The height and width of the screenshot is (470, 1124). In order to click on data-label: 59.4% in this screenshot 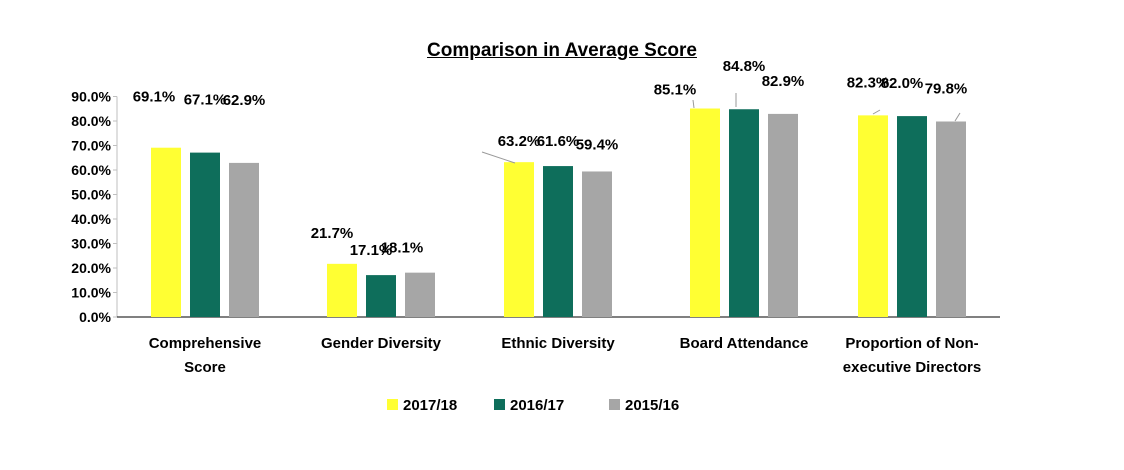, I will do `click(597, 144)`.